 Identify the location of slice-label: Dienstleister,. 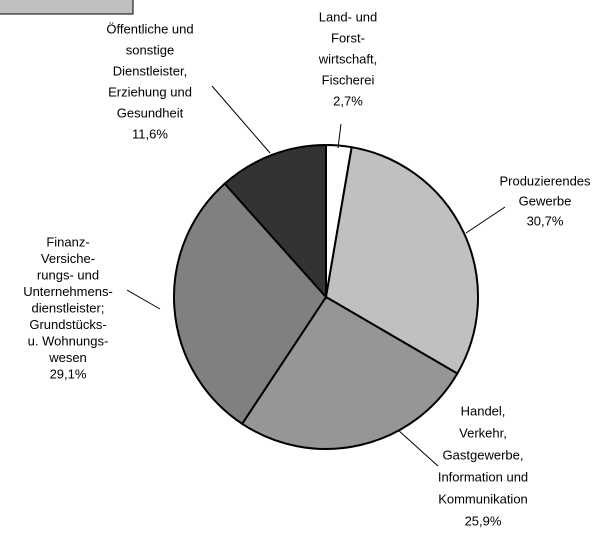
(150, 70).